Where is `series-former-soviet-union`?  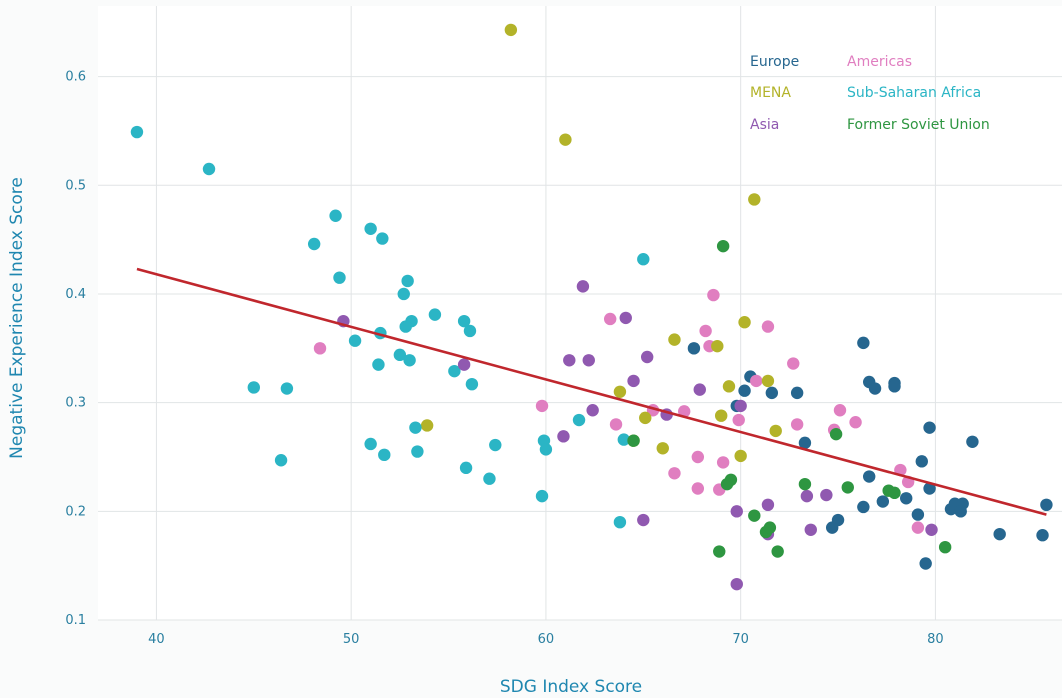
series-former-soviet-union is located at coordinates (789, 398).